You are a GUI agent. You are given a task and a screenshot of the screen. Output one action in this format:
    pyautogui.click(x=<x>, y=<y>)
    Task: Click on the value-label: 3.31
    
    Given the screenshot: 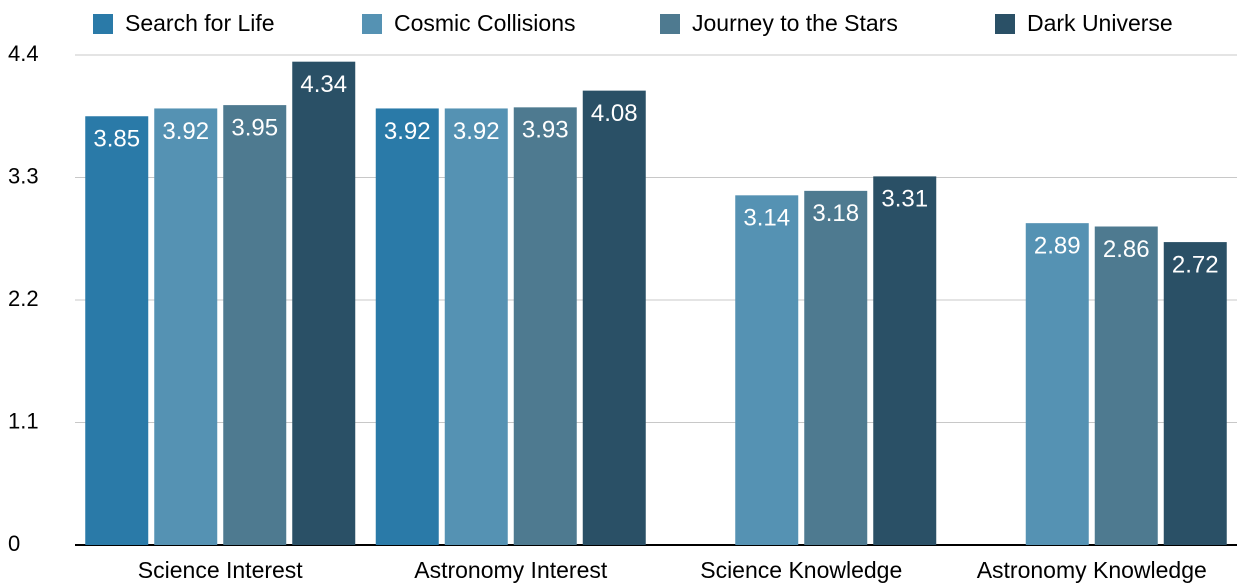 What is the action you would take?
    pyautogui.click(x=904, y=199)
    